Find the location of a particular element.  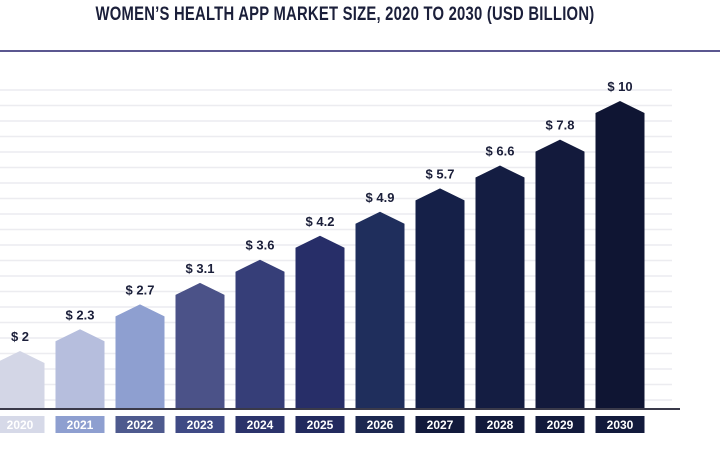

data-label-2023: $ 3.1 is located at coordinates (200, 268).